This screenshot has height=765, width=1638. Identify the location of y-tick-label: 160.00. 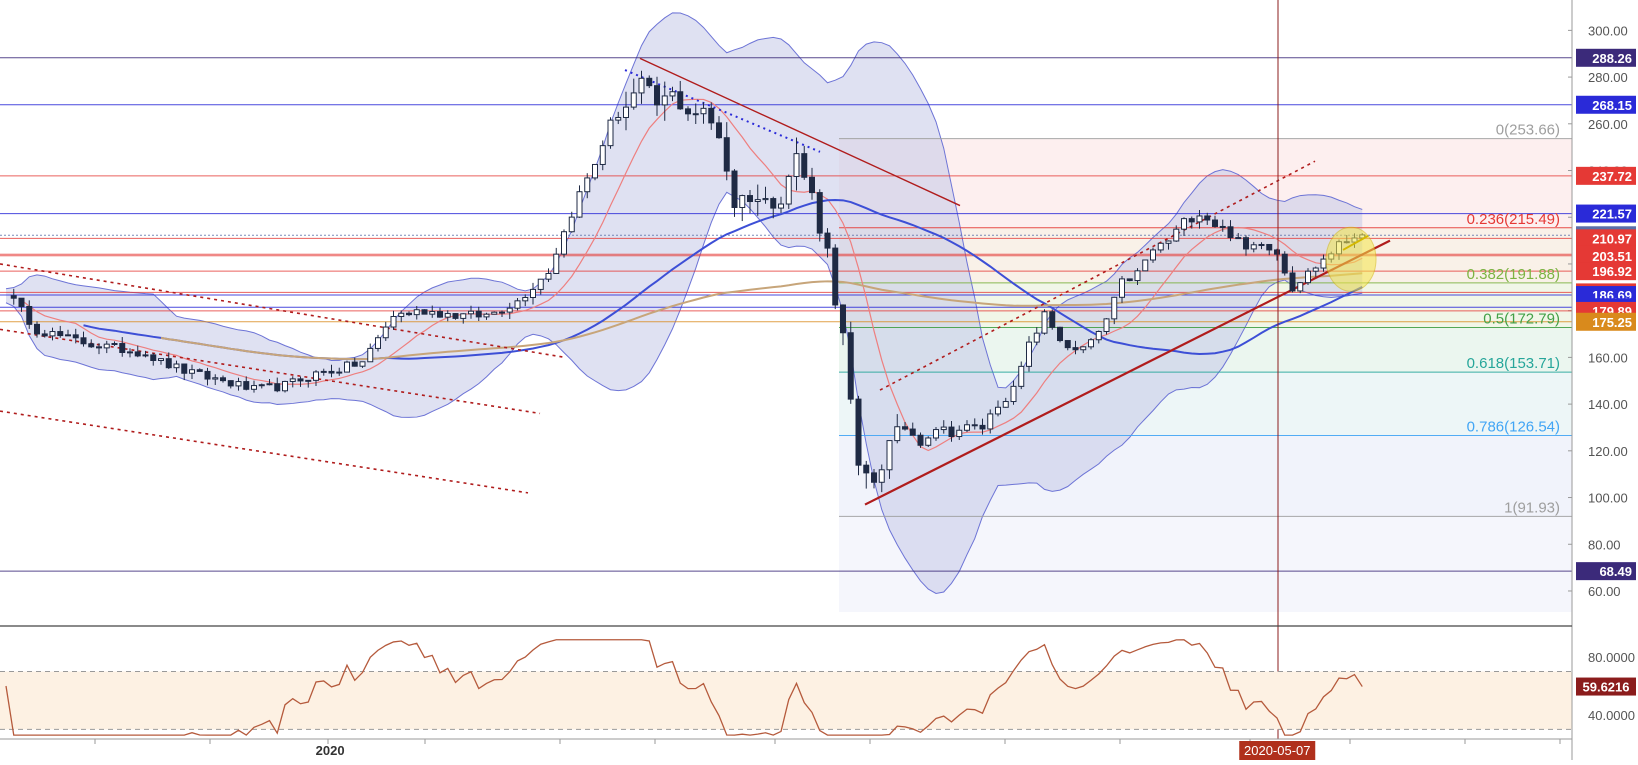
(1608, 357).